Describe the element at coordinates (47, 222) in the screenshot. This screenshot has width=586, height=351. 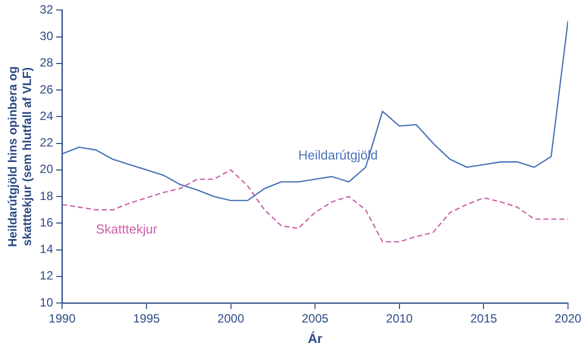
I see `y-tick-label: 16` at that location.